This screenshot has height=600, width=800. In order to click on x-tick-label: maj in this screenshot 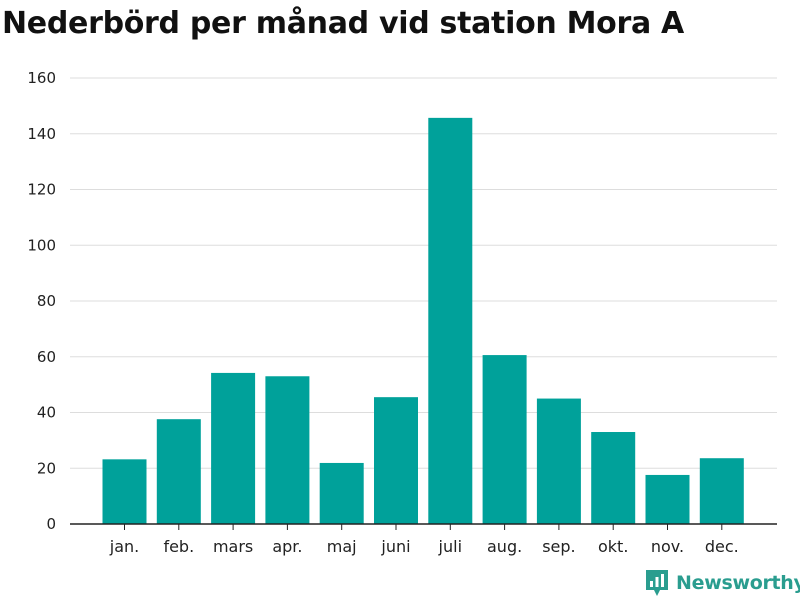, I will do `click(342, 546)`.